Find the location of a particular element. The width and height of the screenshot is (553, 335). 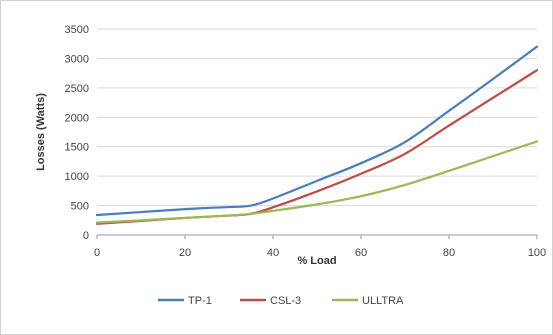

x-tick-label: 40 is located at coordinates (273, 253).